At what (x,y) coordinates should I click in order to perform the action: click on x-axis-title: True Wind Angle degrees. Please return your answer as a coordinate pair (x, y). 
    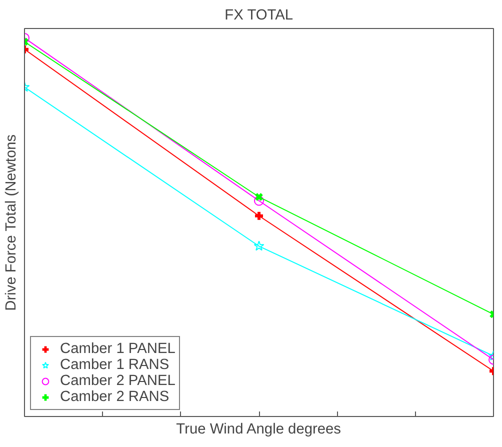
    Looking at the image, I should click on (259, 430).